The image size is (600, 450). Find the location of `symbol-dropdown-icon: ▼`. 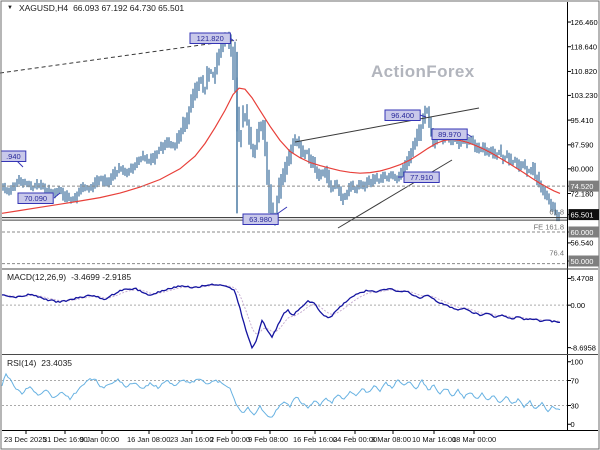

symbol-dropdown-icon: ▼ is located at coordinates (10, 8).